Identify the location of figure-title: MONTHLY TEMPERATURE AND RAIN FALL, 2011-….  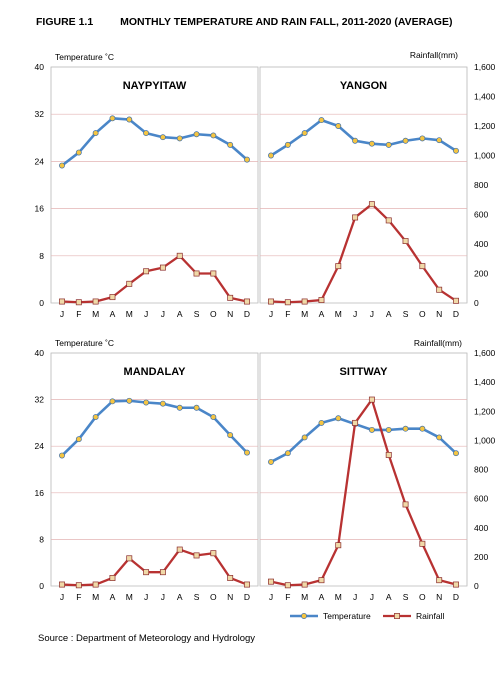
(286, 22).